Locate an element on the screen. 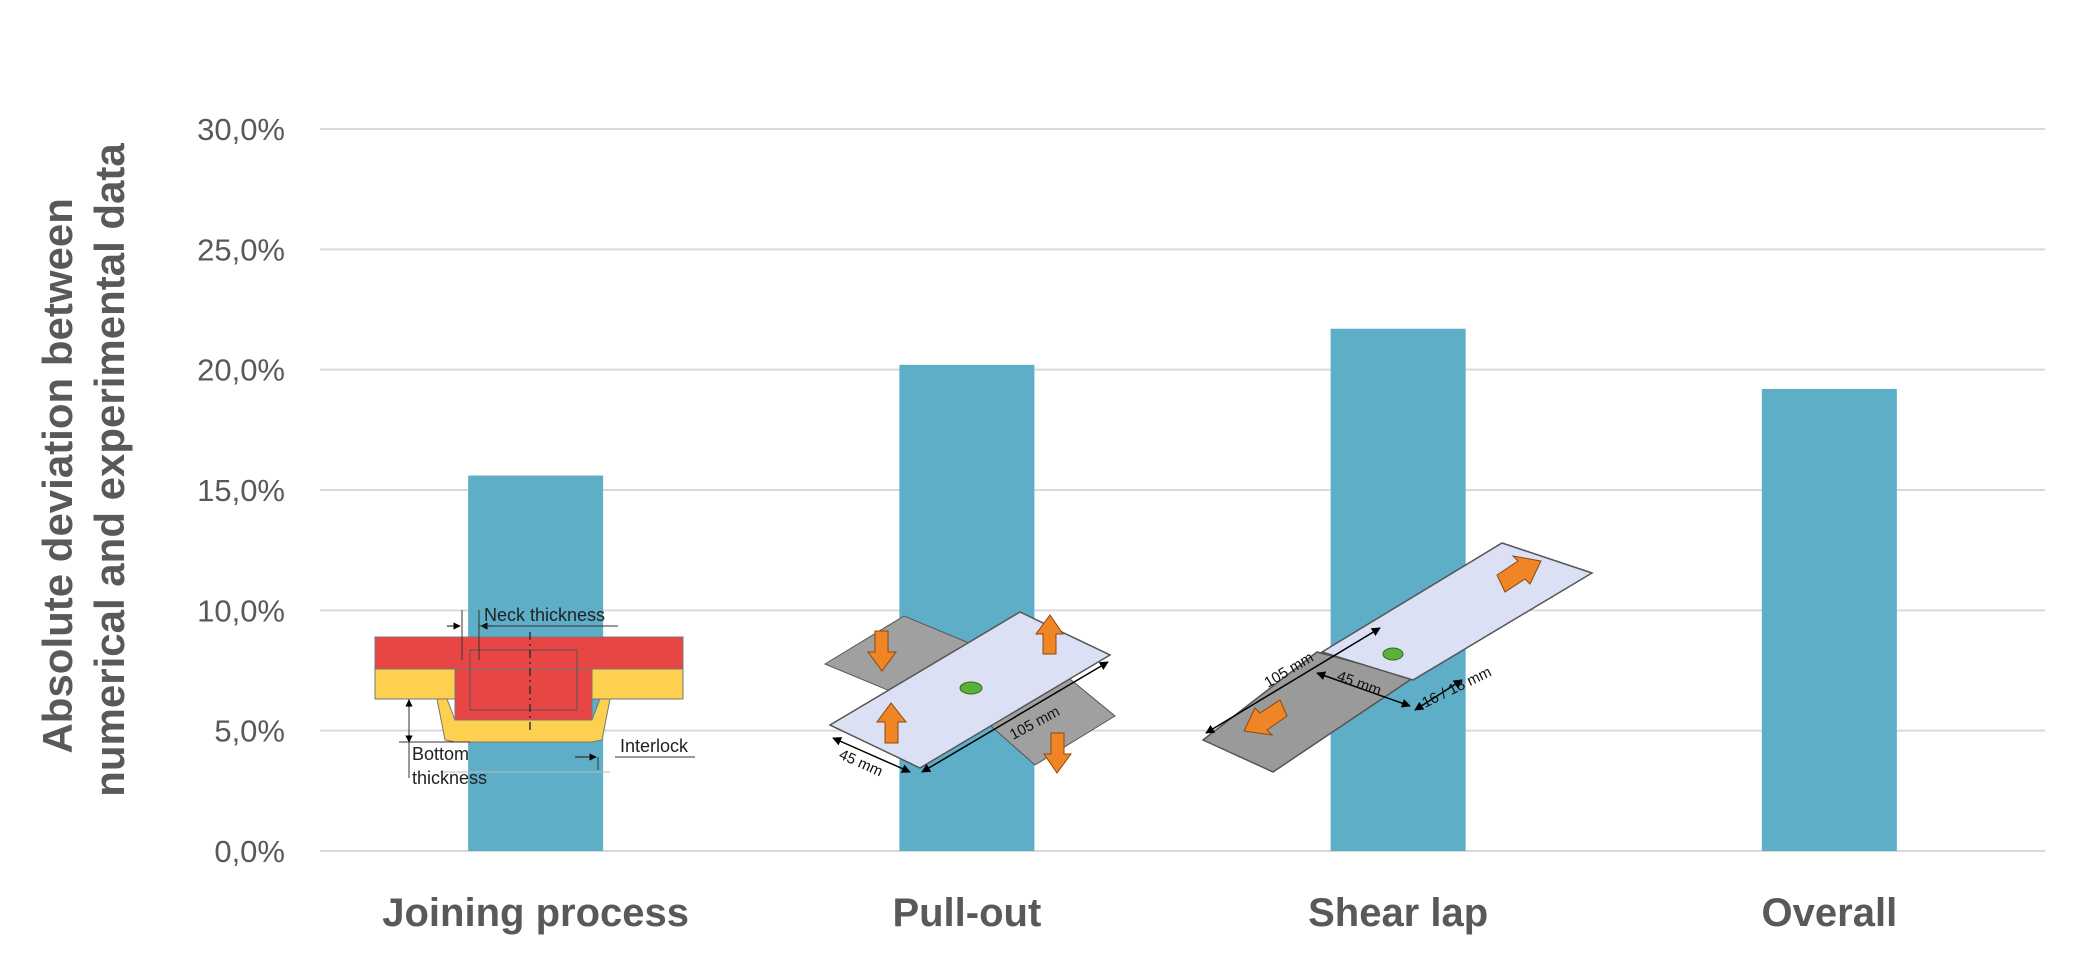  y-axis-tick-labels: 0,0% 5,0% 10,0% 15,0% 20,0% 25,0% 30,0% is located at coordinates (241, 490).